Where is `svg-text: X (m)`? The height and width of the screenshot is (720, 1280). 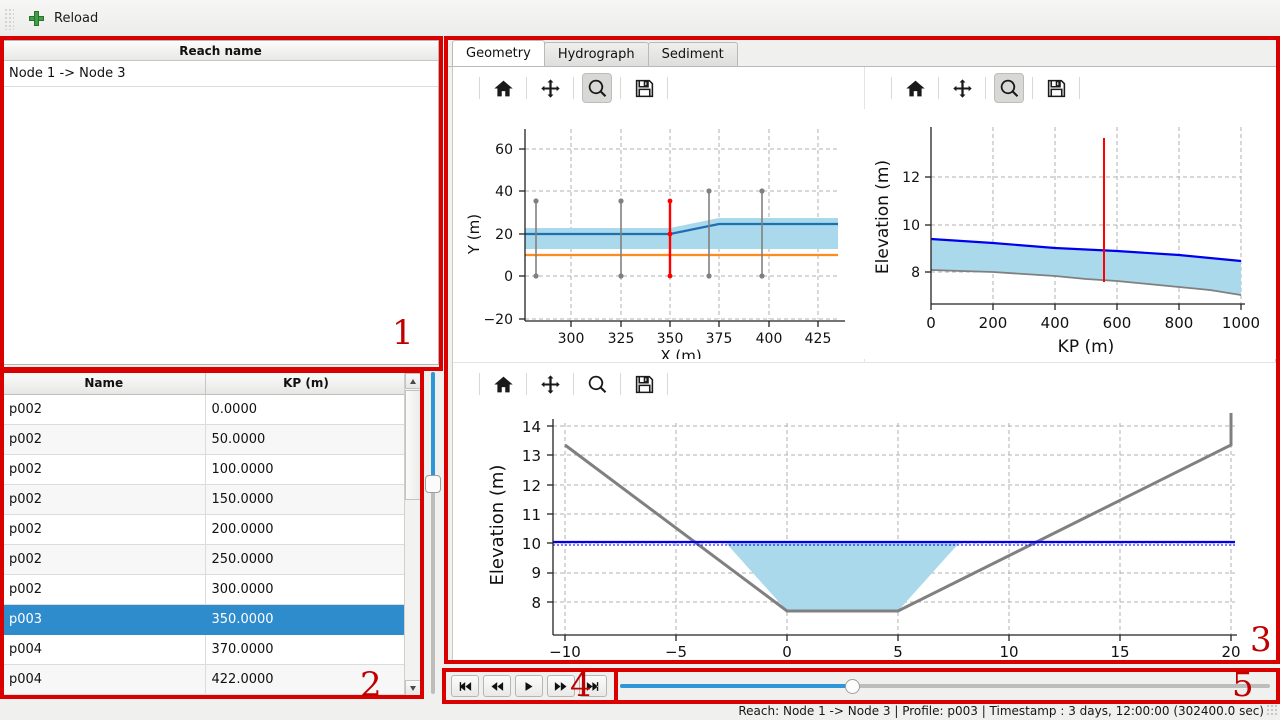
svg-text: X (m) is located at coordinates (680, 353).